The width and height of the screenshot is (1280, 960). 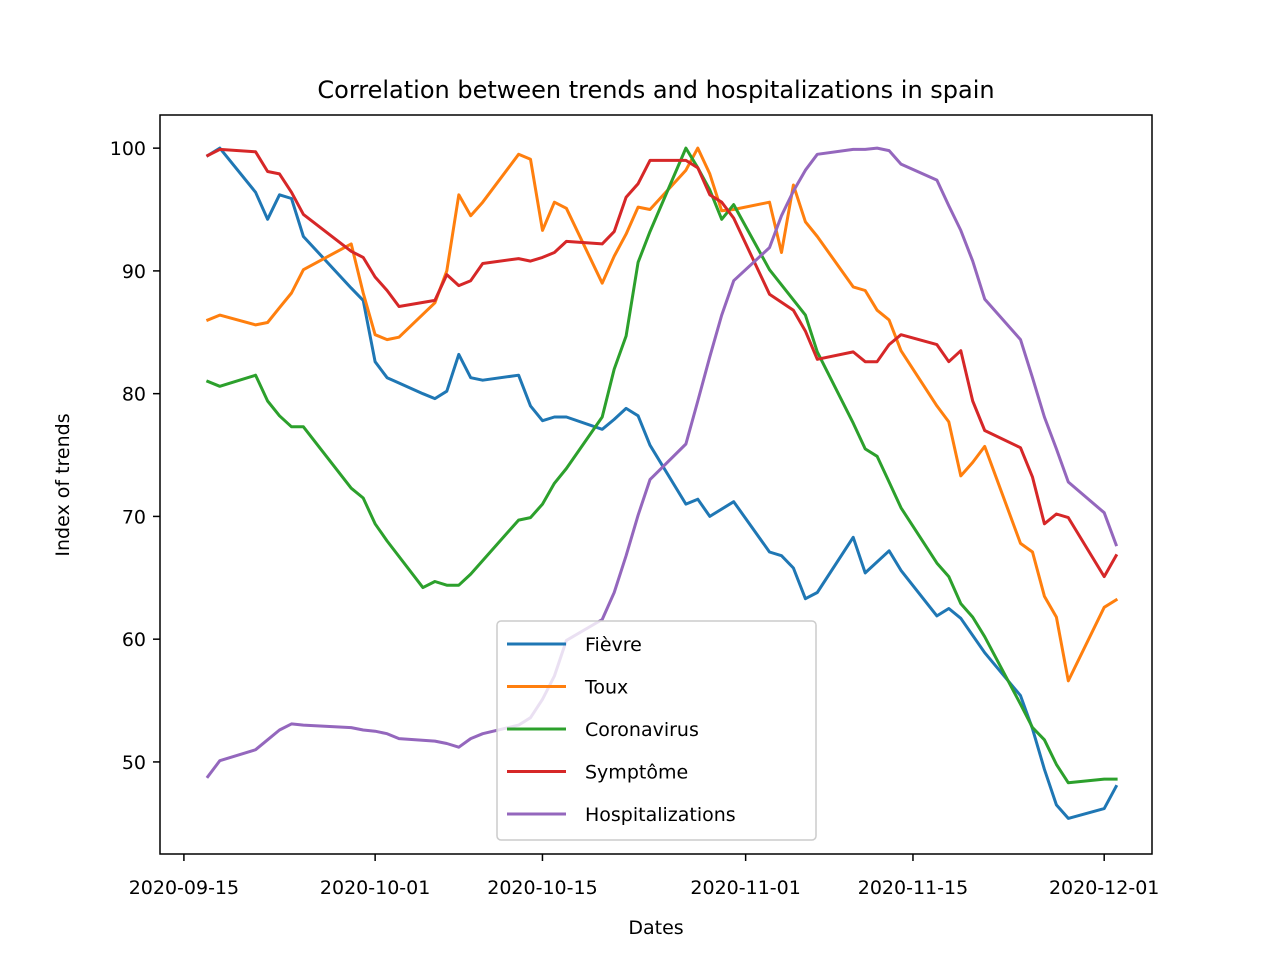 I want to click on legend-box, so click(x=656, y=730).